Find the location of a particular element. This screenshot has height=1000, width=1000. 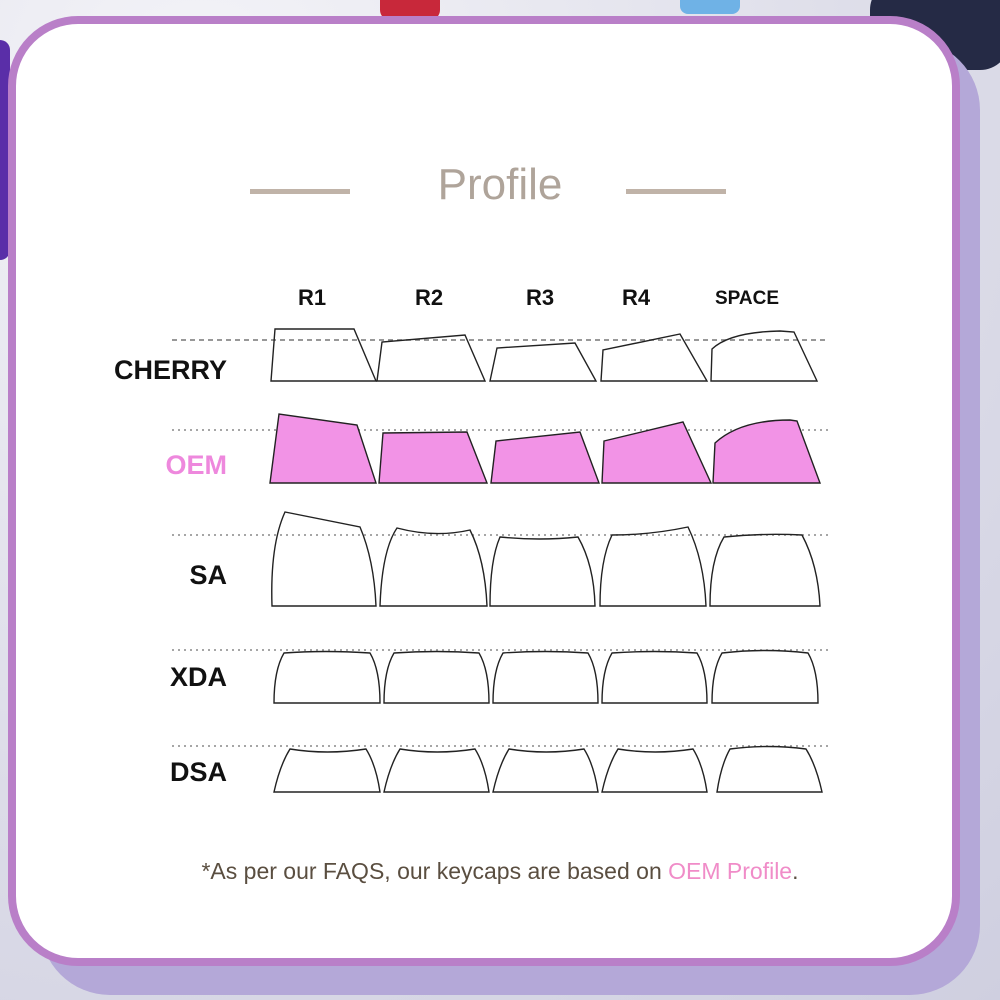

footnote-end: . is located at coordinates (795, 871).